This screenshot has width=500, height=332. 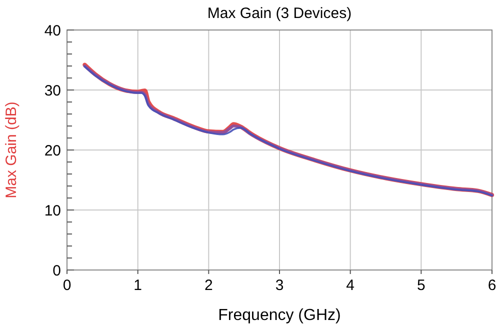 What do you see at coordinates (138, 285) in the screenshot?
I see `x-tick-label: 1` at bounding box center [138, 285].